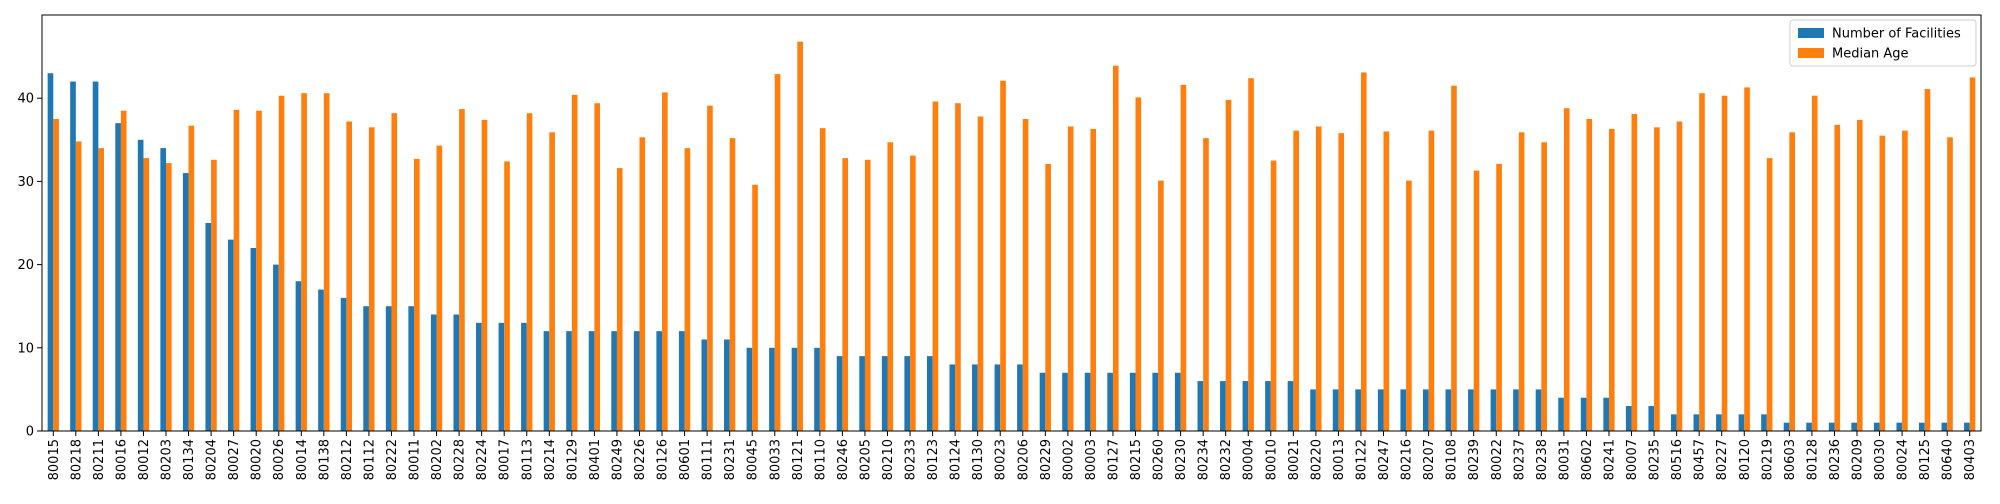 The height and width of the screenshot is (504, 2000). What do you see at coordinates (685, 459) in the screenshot?
I see `x-tick-label: 80601` at bounding box center [685, 459].